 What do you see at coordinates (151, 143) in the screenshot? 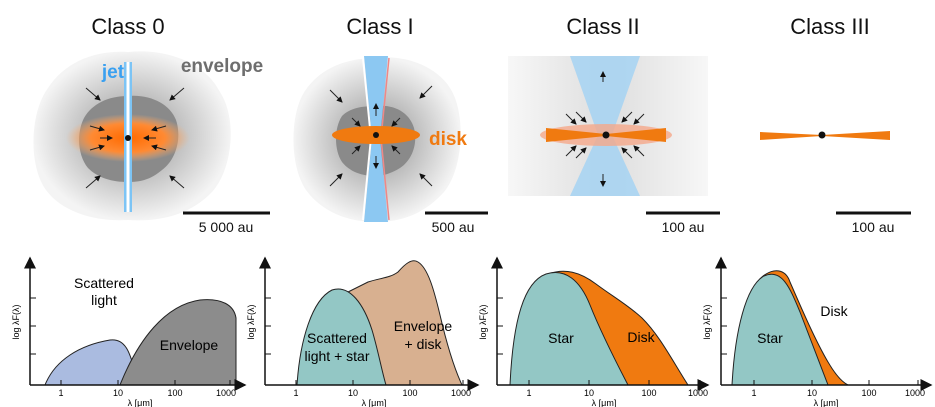
I see `class-0-illustration: jet envelope 5 000 au` at bounding box center [151, 143].